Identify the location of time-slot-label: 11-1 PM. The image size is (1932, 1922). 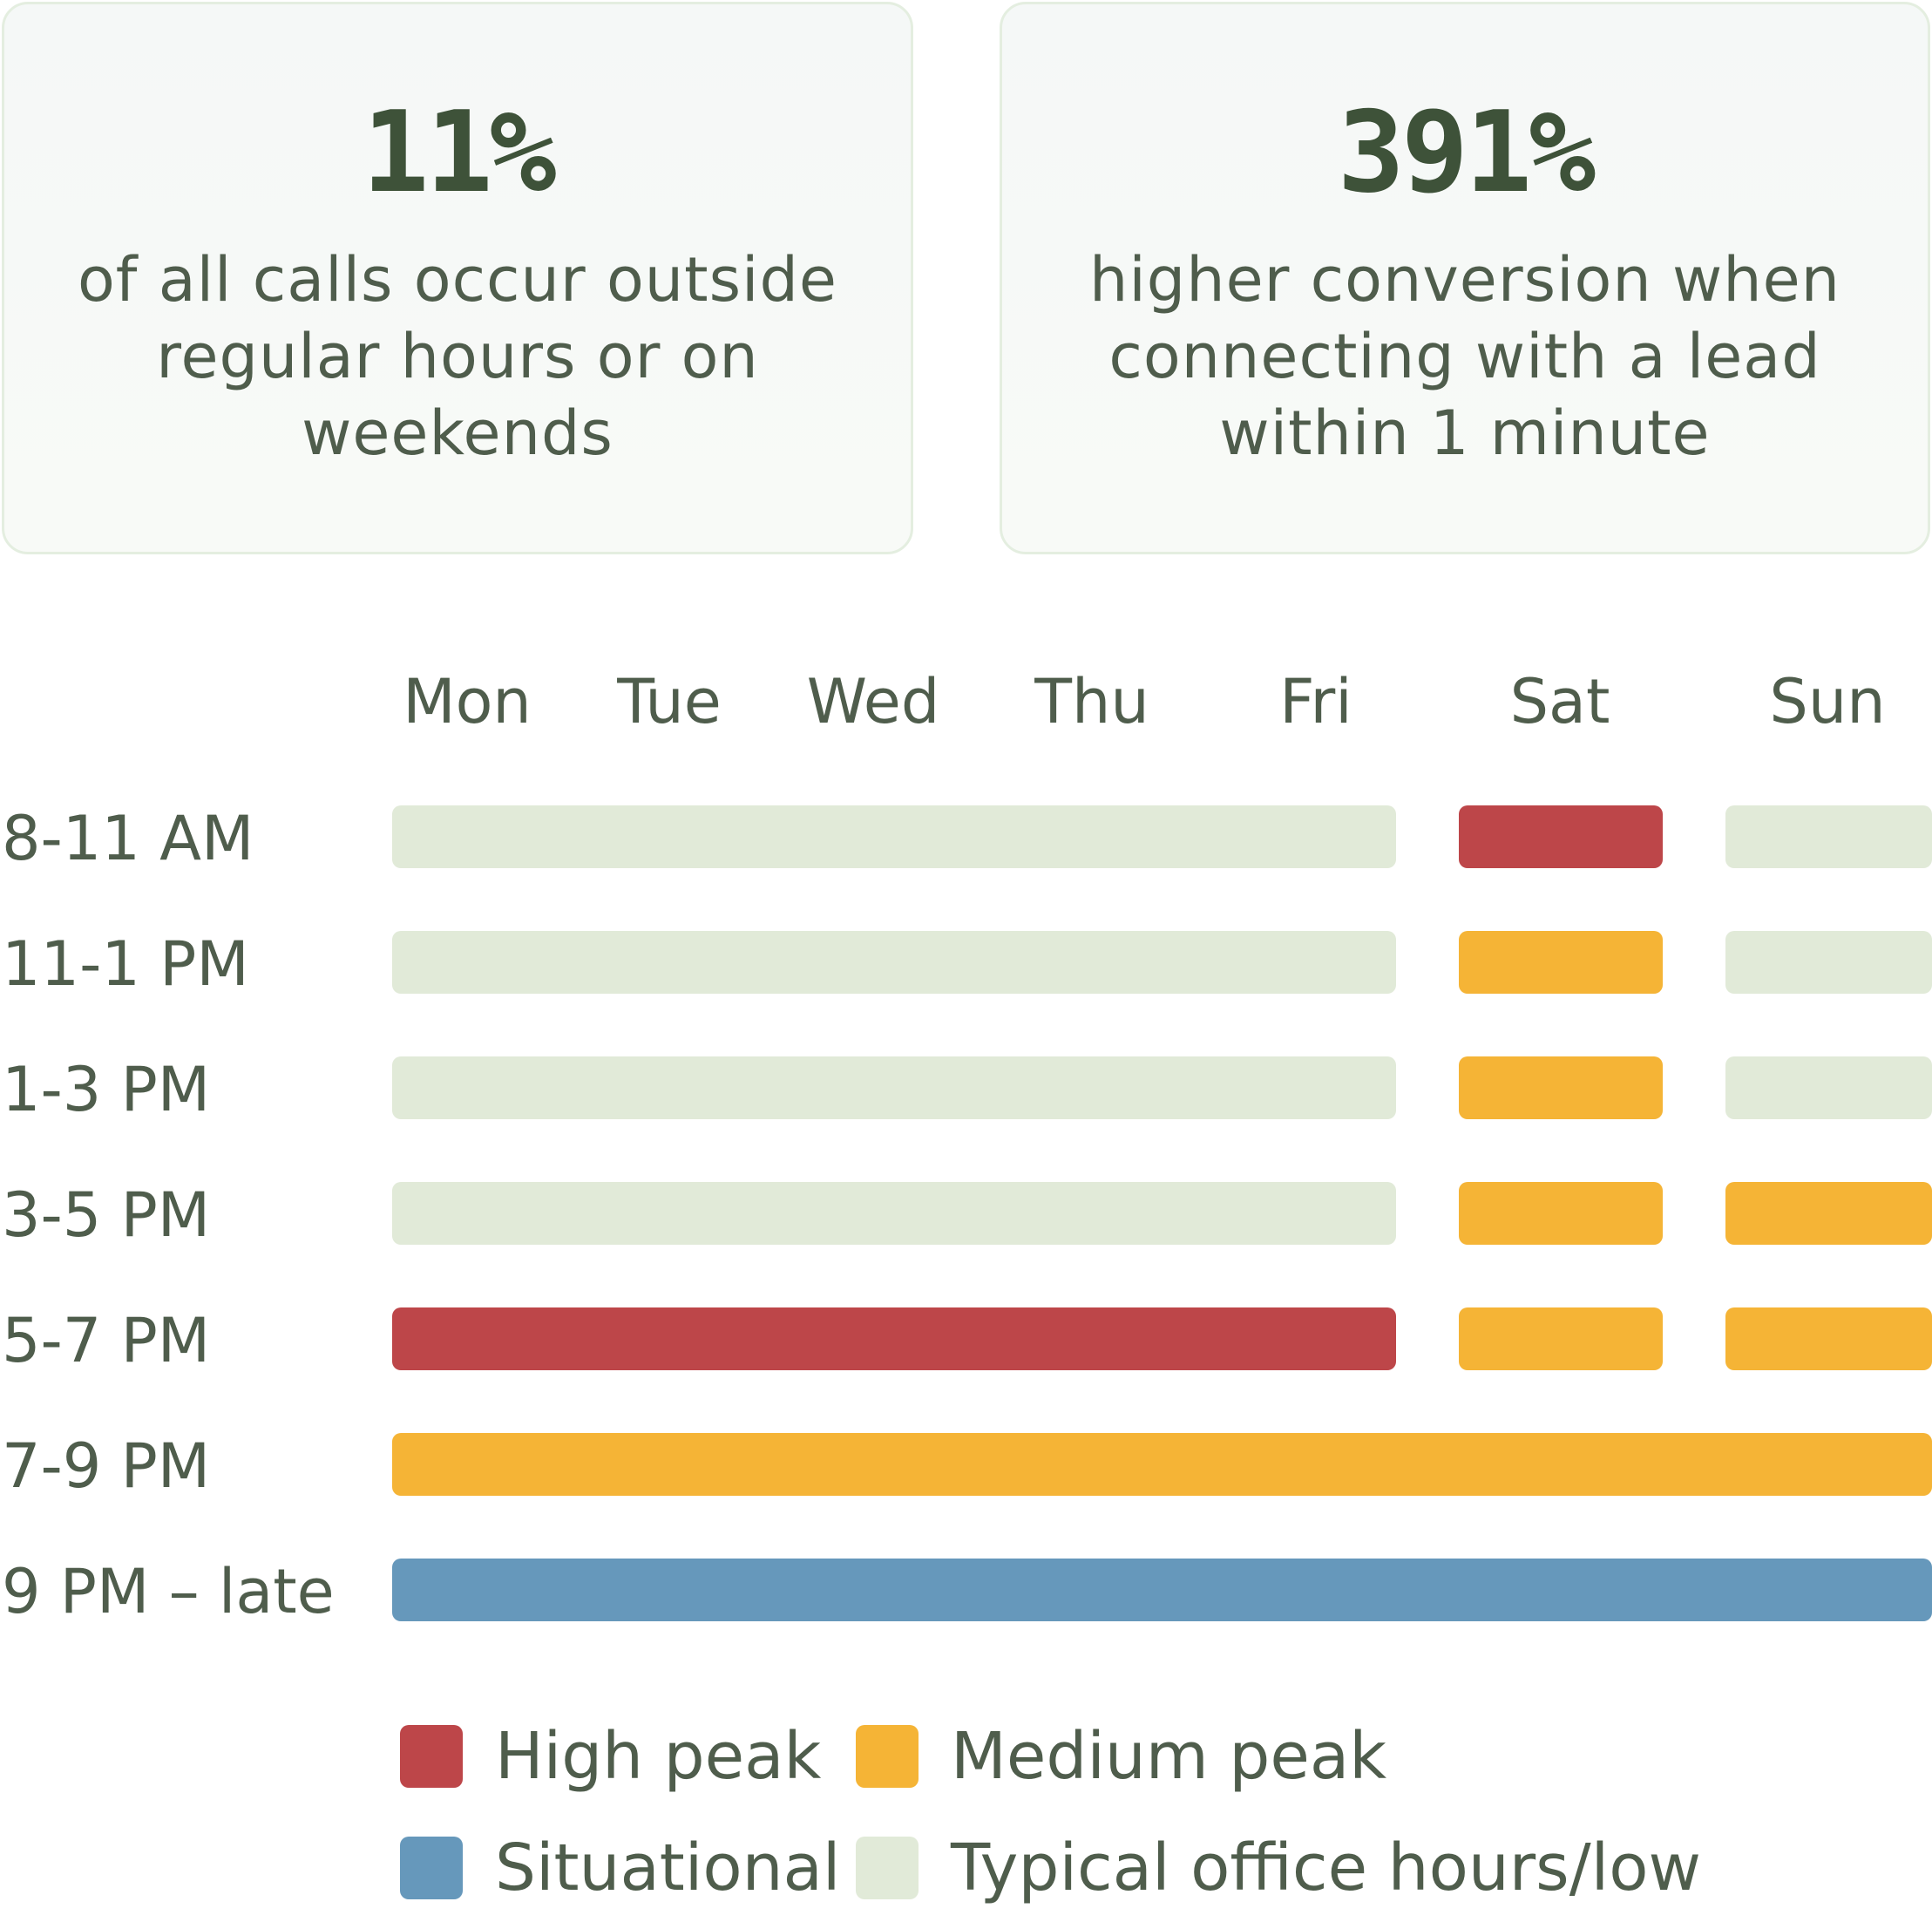
(125, 964).